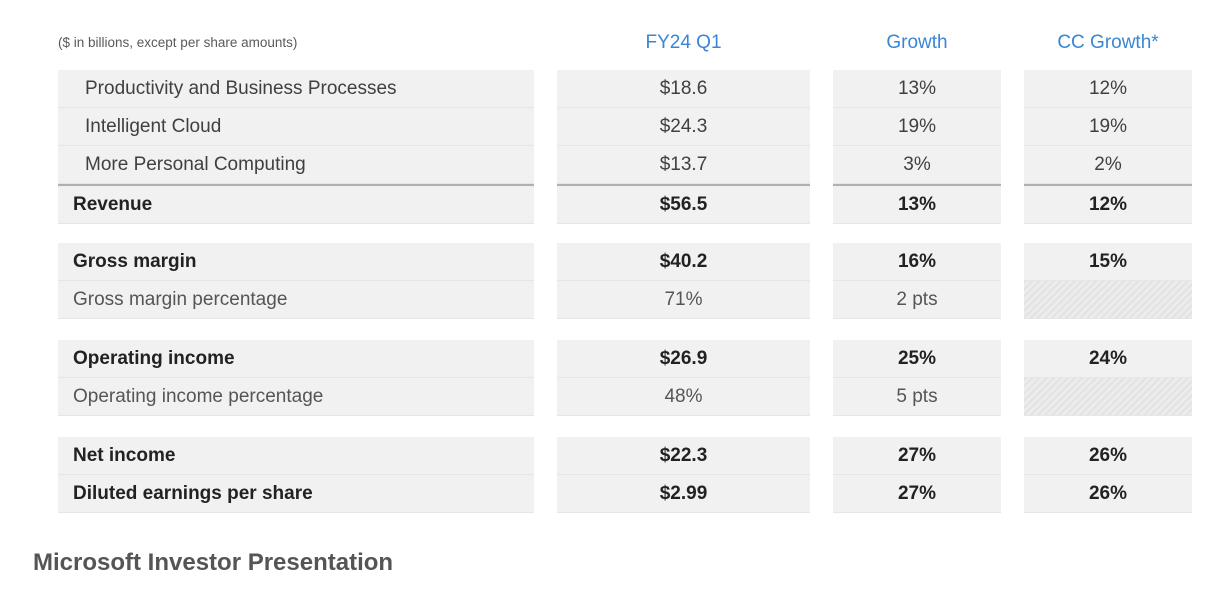  I want to click on cell-value: $24.3, so click(683, 127).